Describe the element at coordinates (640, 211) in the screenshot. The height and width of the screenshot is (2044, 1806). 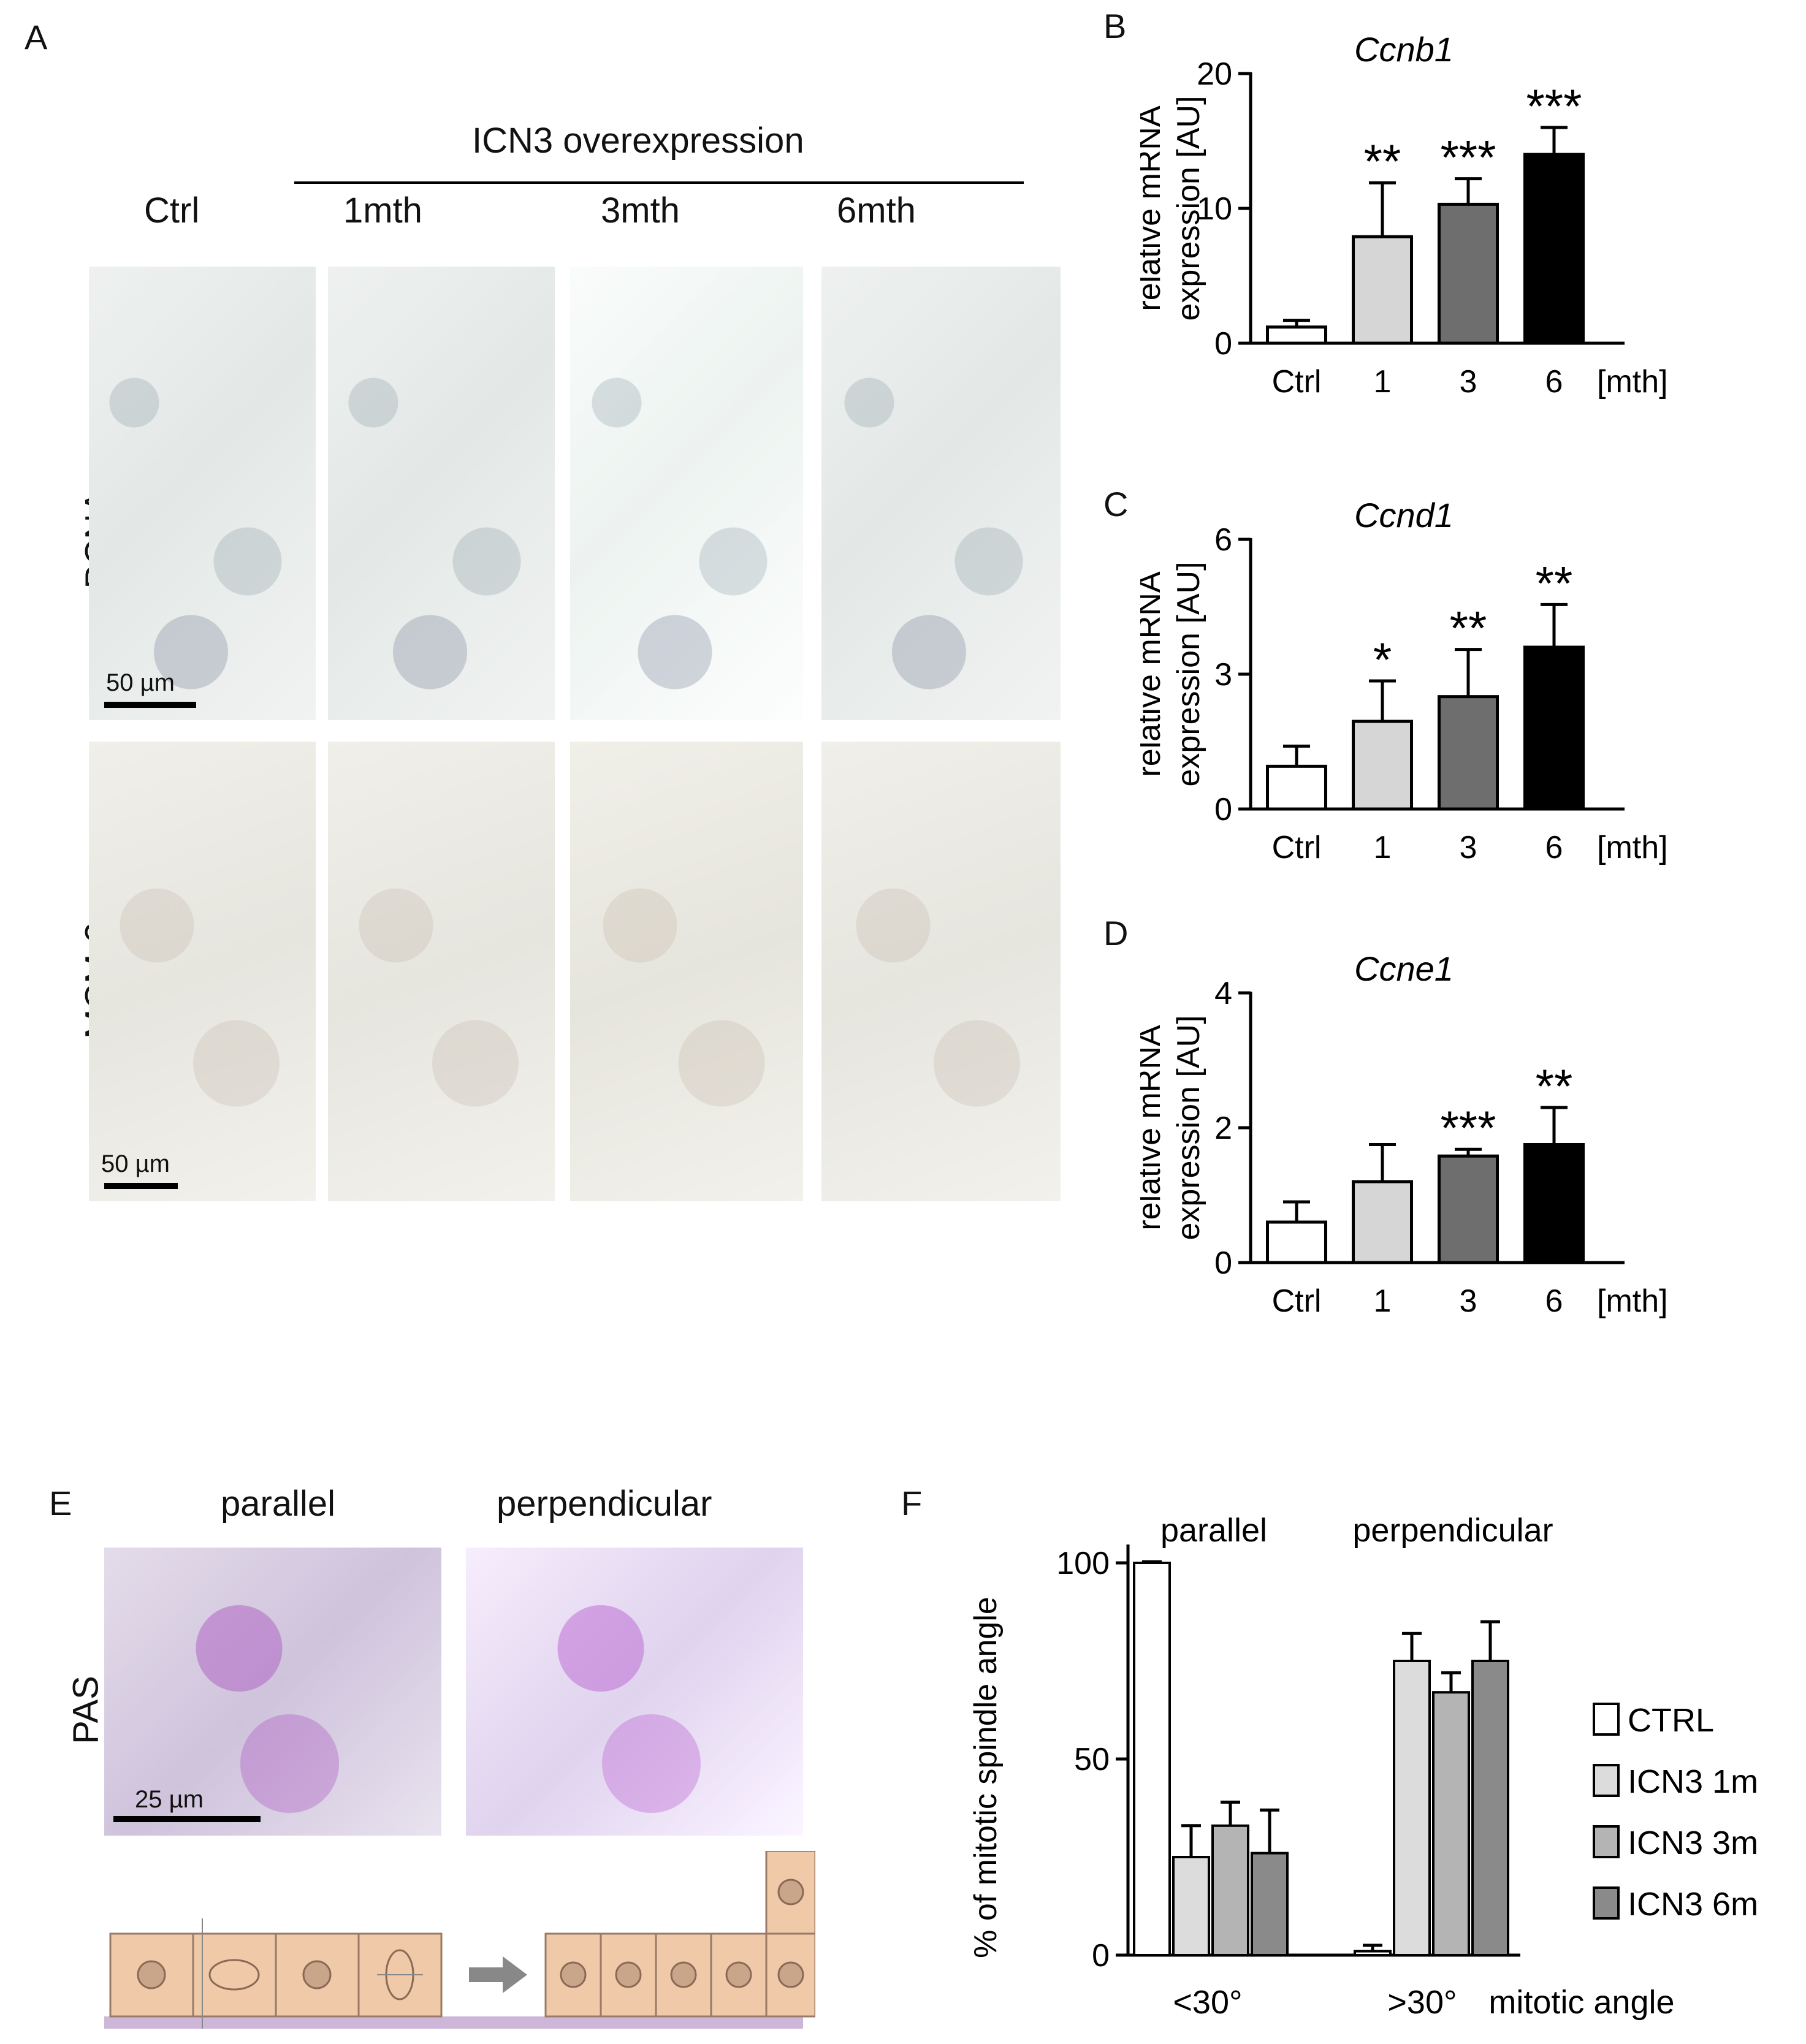
I see `column-label-3mth: 3mth` at that location.